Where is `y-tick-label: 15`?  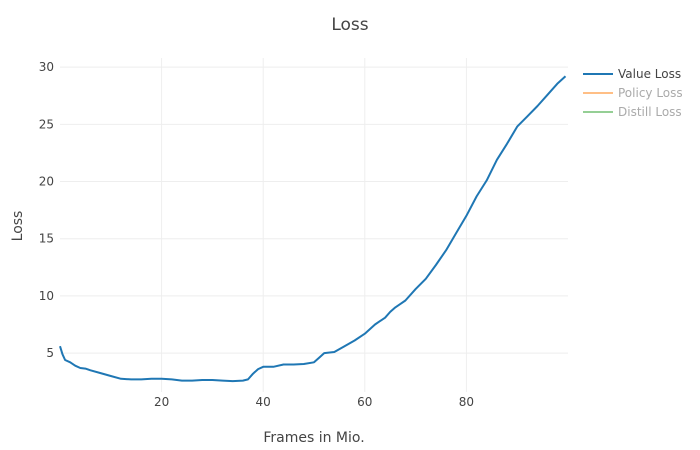 y-tick-label: 15 is located at coordinates (46, 239).